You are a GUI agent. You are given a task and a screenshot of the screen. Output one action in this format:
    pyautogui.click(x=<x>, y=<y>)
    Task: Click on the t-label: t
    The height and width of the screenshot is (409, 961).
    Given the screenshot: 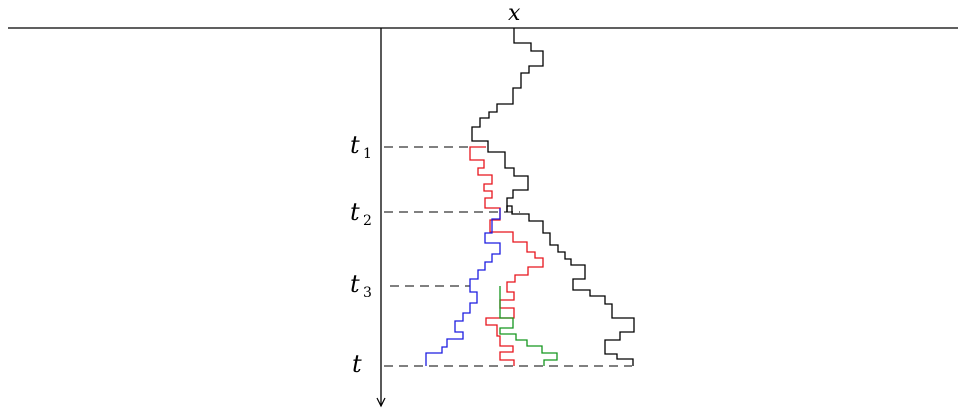 What is the action you would take?
    pyautogui.click(x=357, y=364)
    